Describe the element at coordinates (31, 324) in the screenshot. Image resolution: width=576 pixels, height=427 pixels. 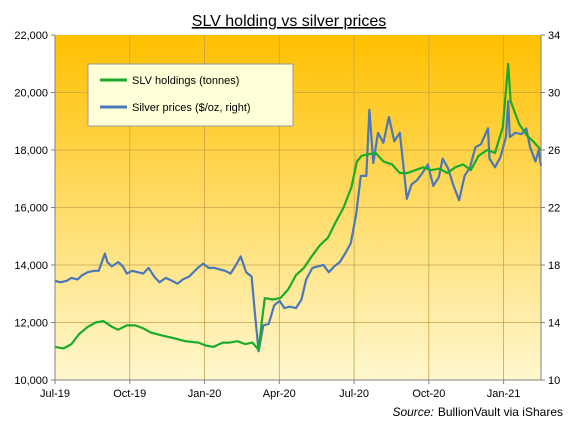
I see `y-left-tick-label: 12,000` at that location.